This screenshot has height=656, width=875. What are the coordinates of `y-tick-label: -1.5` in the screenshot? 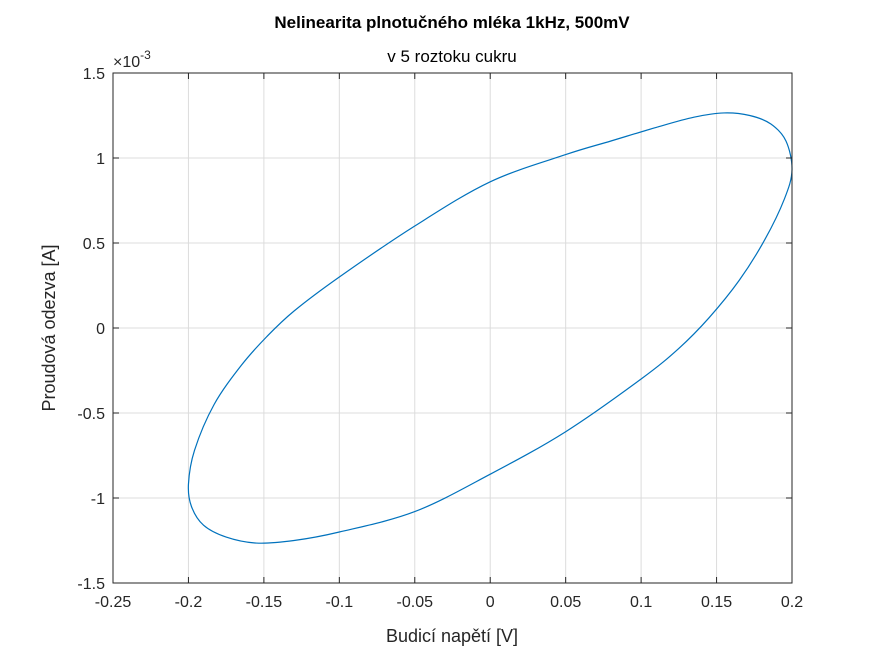 It's located at (91, 584).